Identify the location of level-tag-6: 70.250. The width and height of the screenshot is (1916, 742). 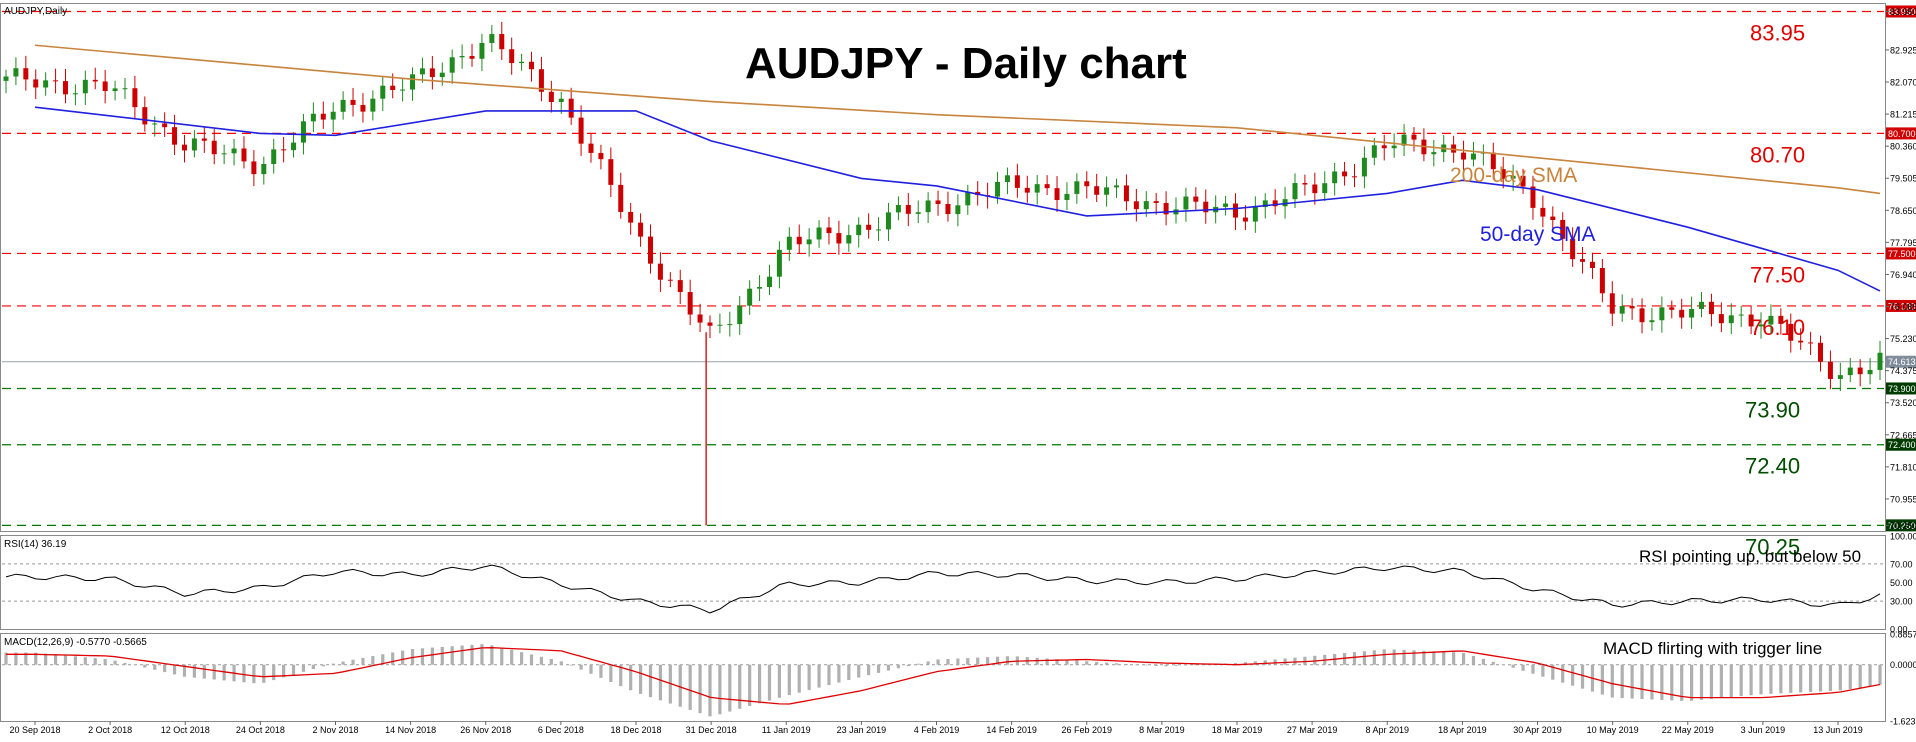
(1902, 526).